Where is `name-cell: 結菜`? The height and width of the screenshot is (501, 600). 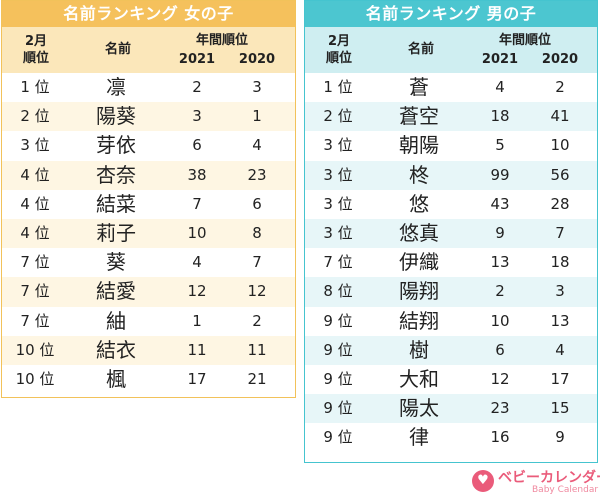 name-cell: 結菜 is located at coordinates (116, 203).